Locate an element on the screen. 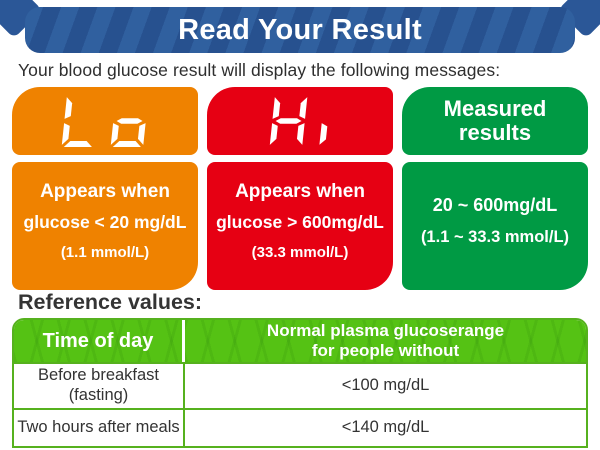  table-row-breakfast-value: <100 mg/dL is located at coordinates (385, 385).